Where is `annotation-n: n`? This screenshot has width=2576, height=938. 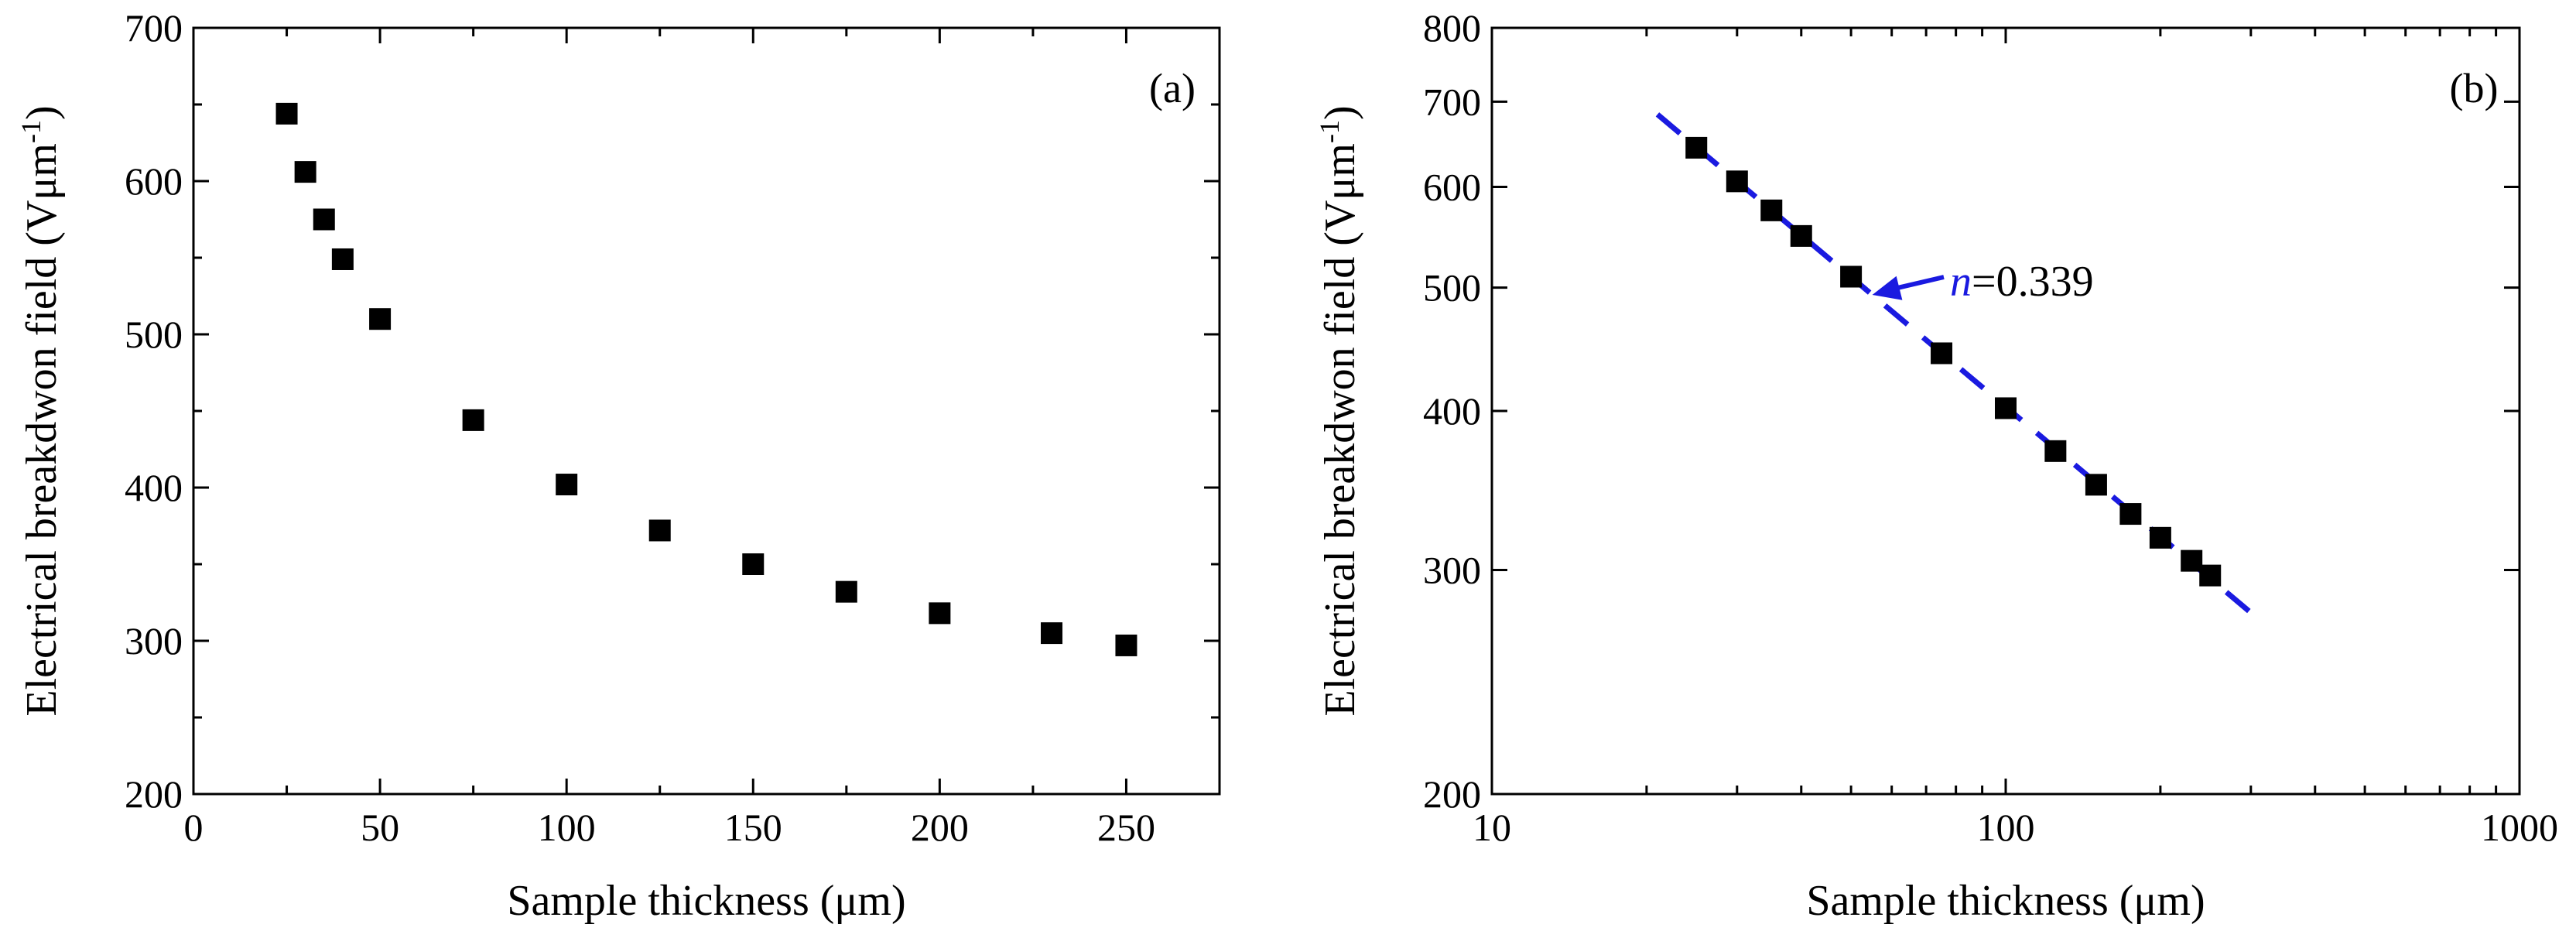
annotation-n: n is located at coordinates (1961, 282).